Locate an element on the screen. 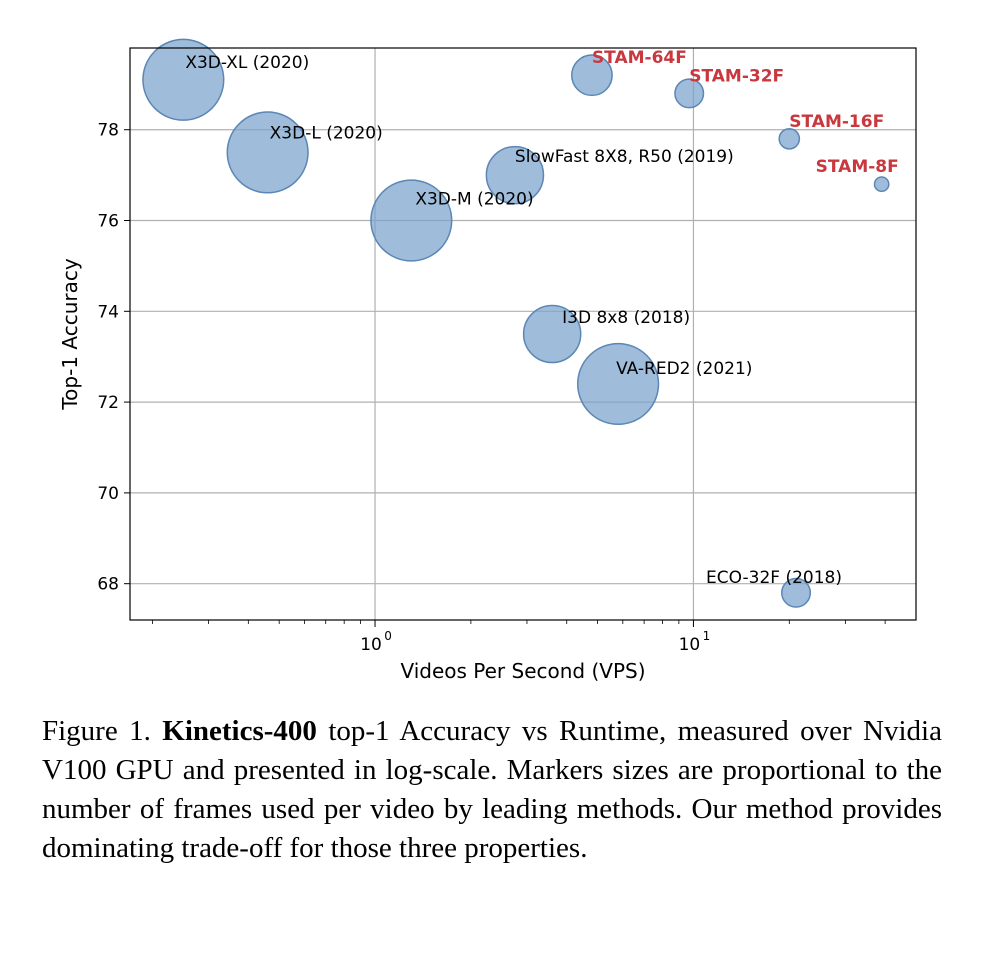 This screenshot has height=956, width=982. minor-ticks is located at coordinates (519, 622).